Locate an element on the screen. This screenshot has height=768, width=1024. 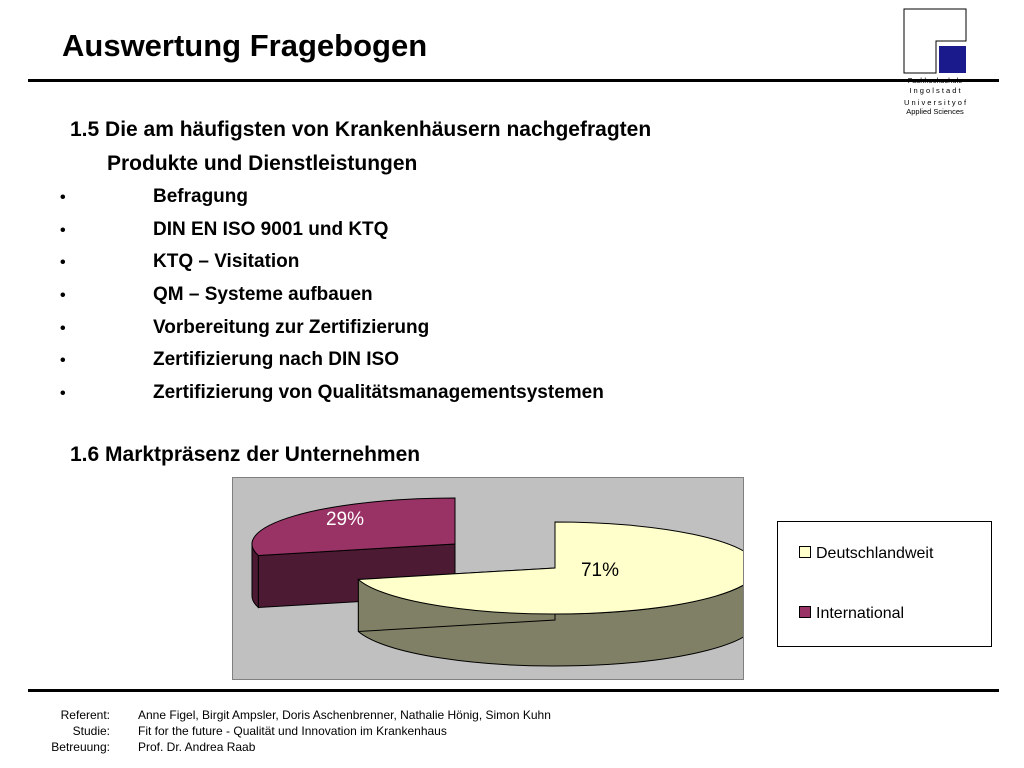
footer-value-betreuung: Prof. Dr. Andrea Raab is located at coordinates (197, 747).